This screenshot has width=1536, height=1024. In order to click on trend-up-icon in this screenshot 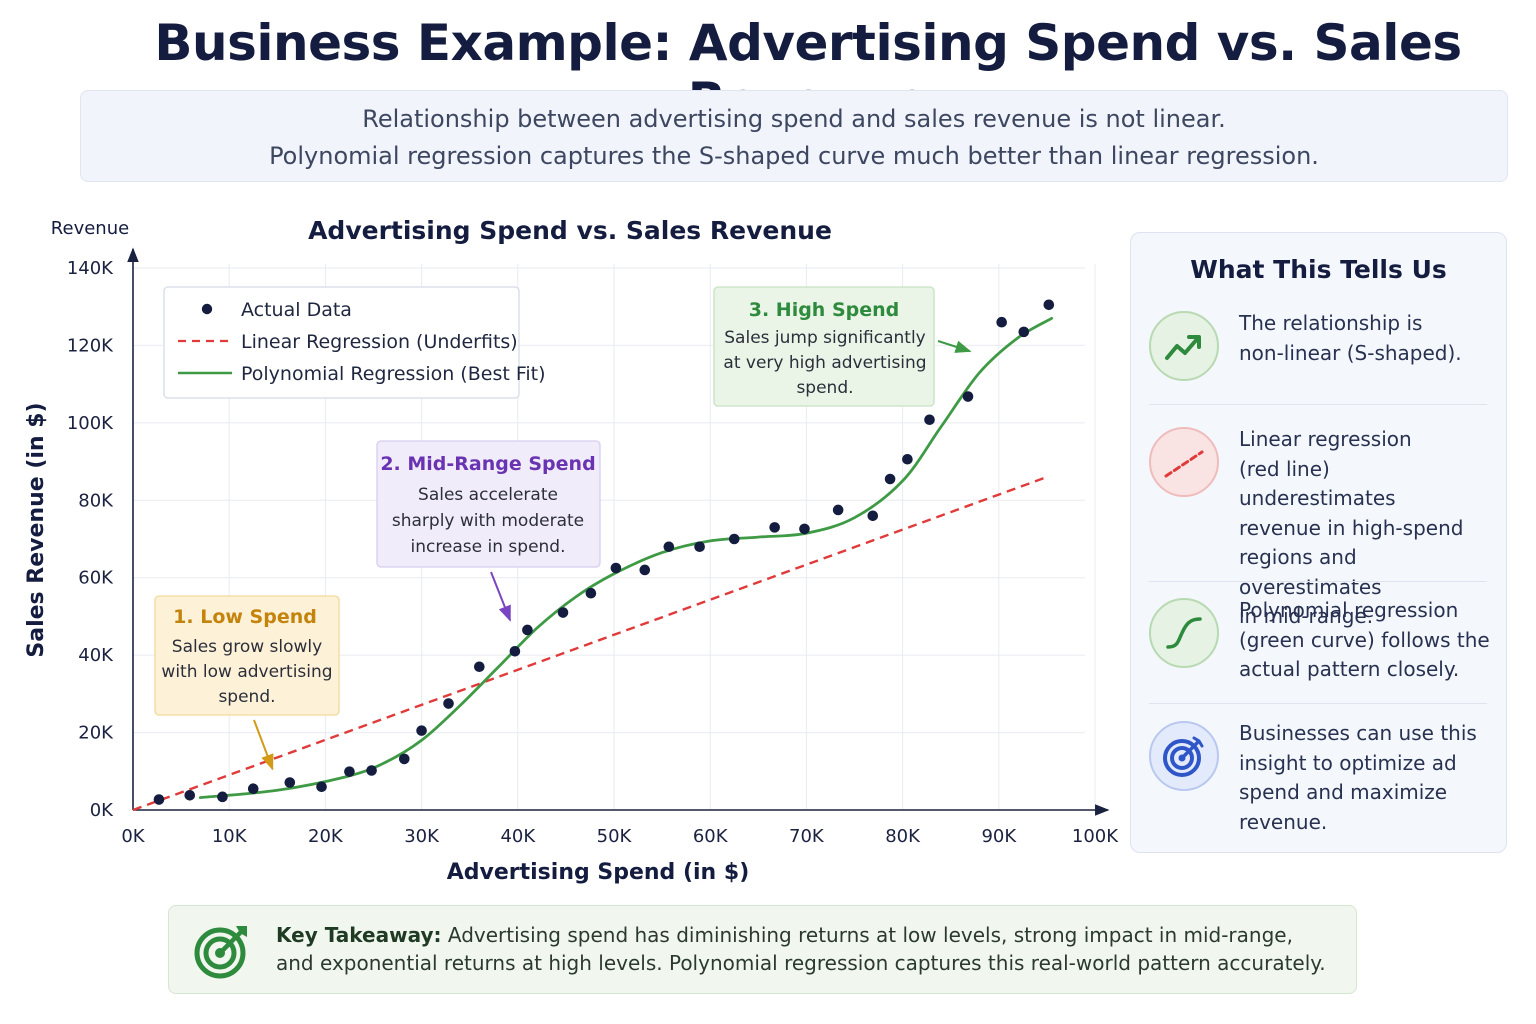, I will do `click(1184, 346)`.